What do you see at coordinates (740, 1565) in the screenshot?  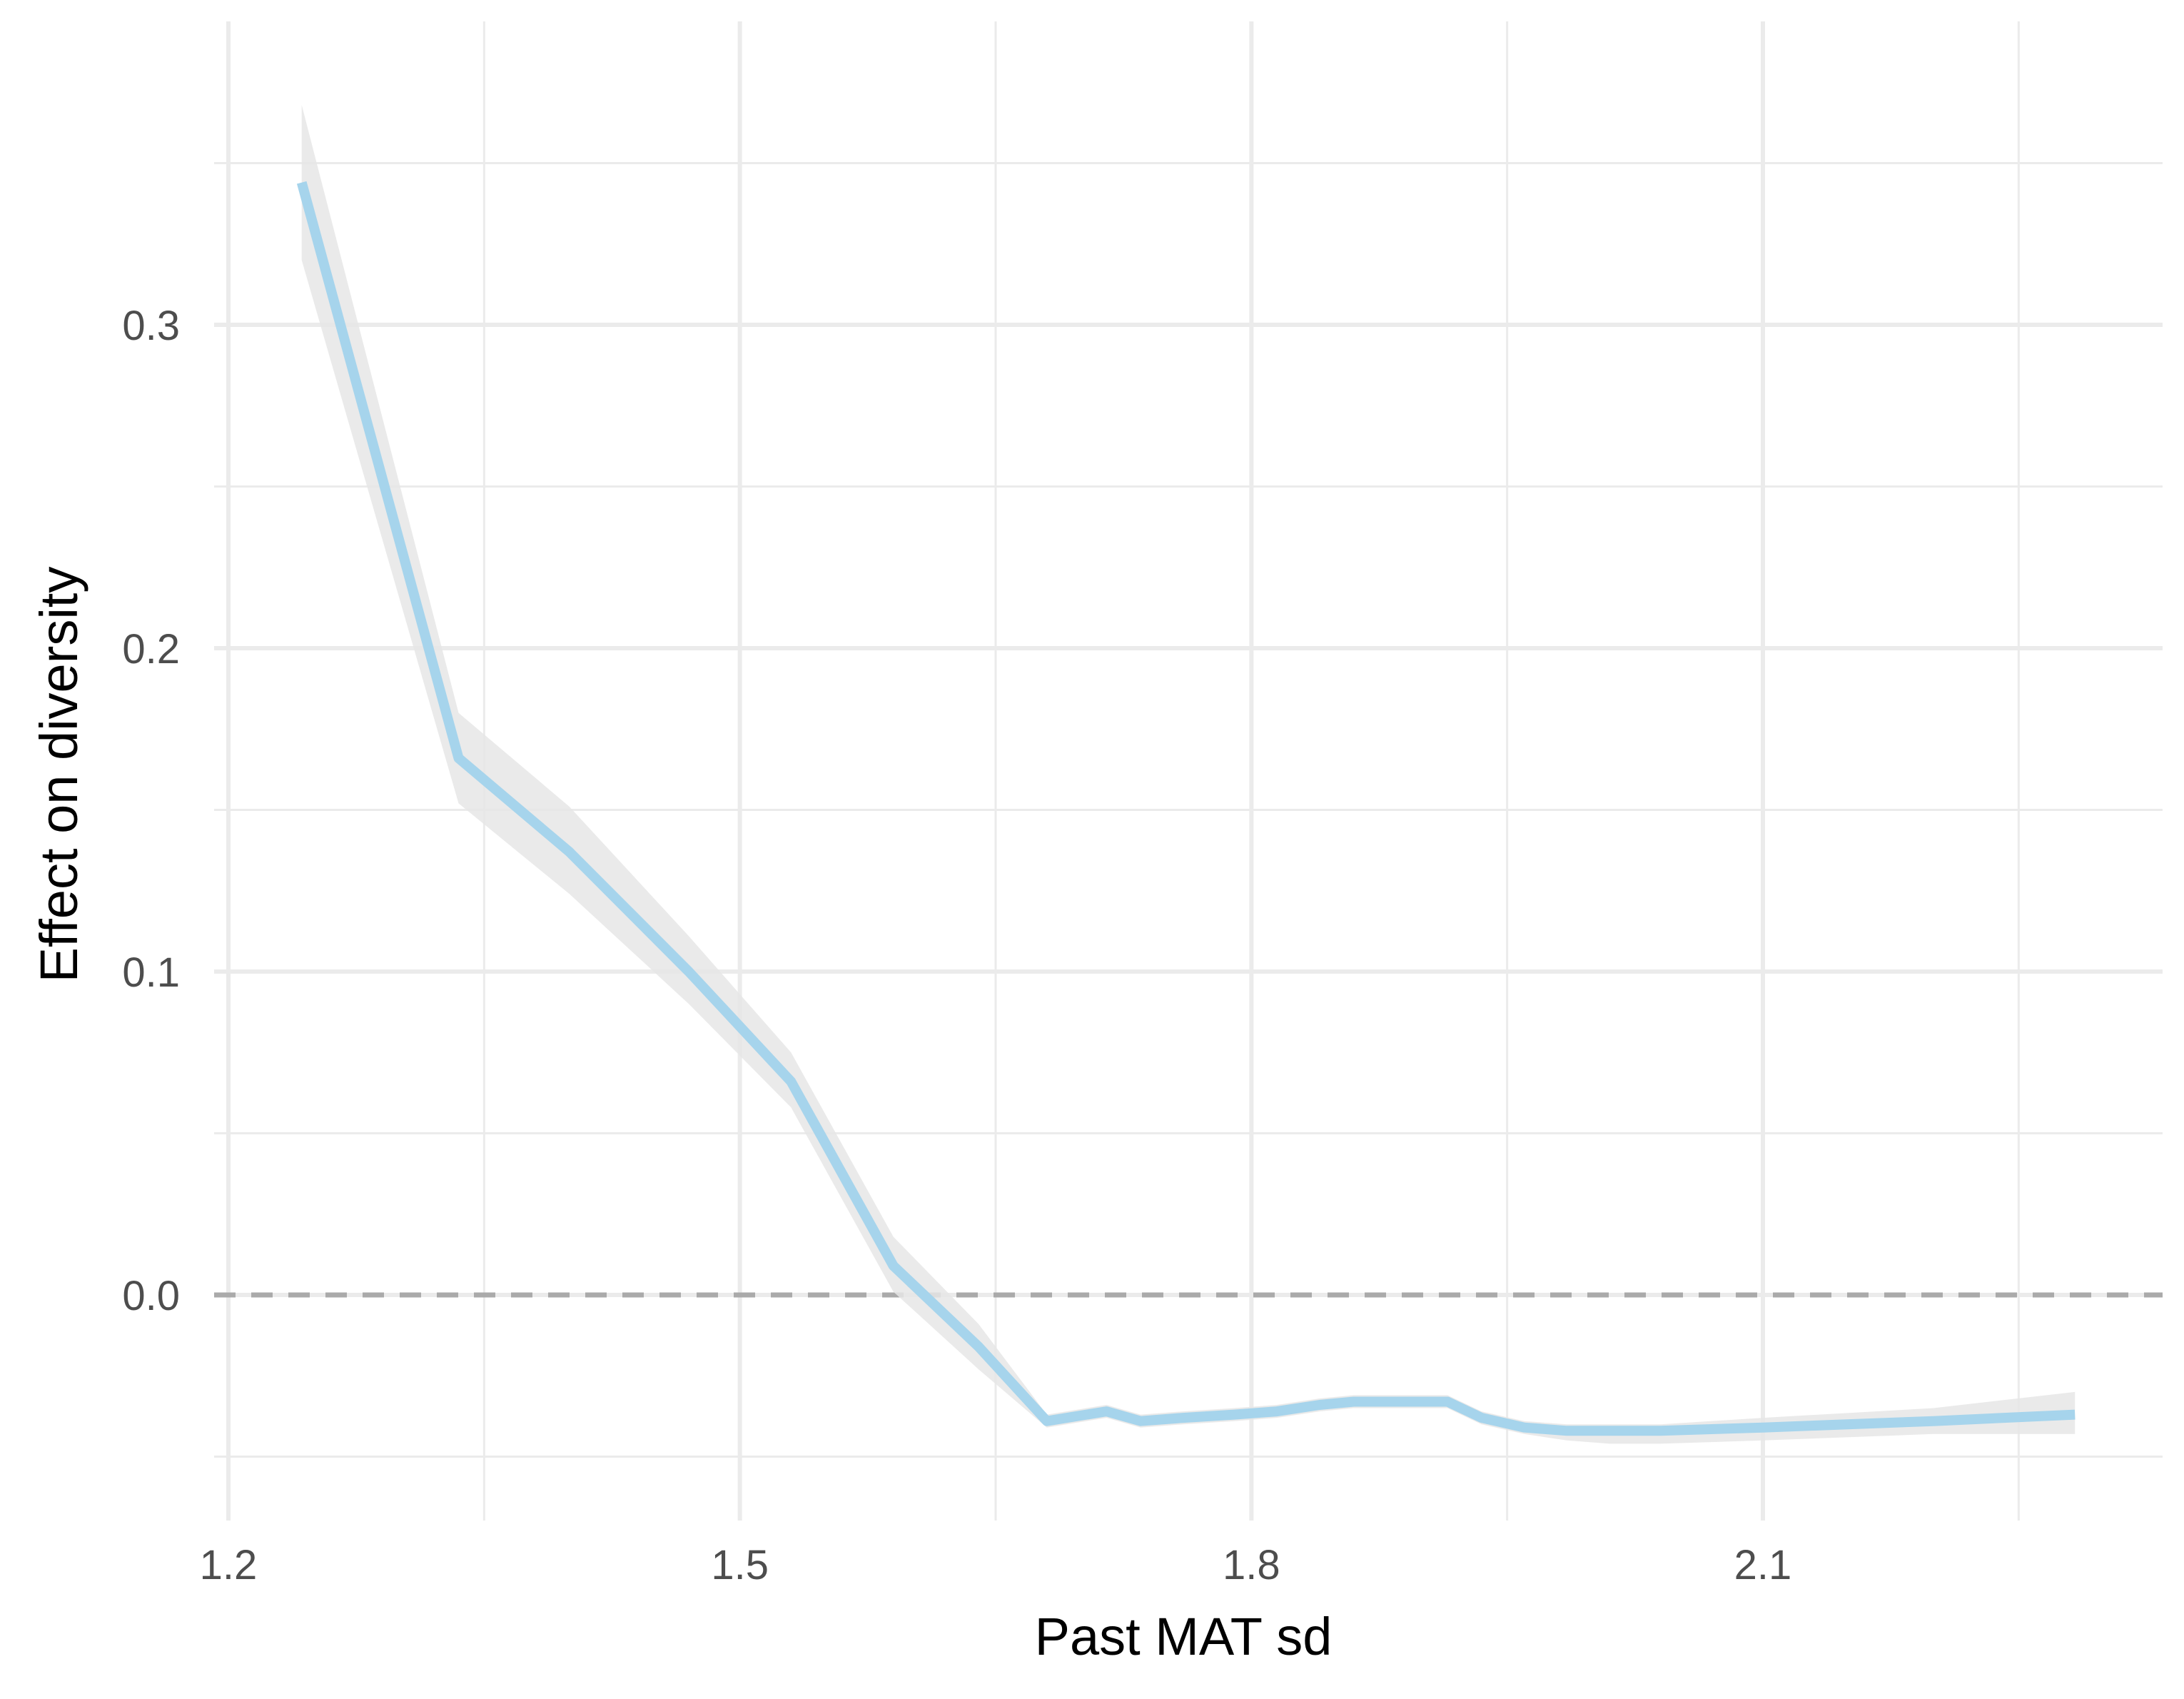 I see `x-tick-label: 1.5` at bounding box center [740, 1565].